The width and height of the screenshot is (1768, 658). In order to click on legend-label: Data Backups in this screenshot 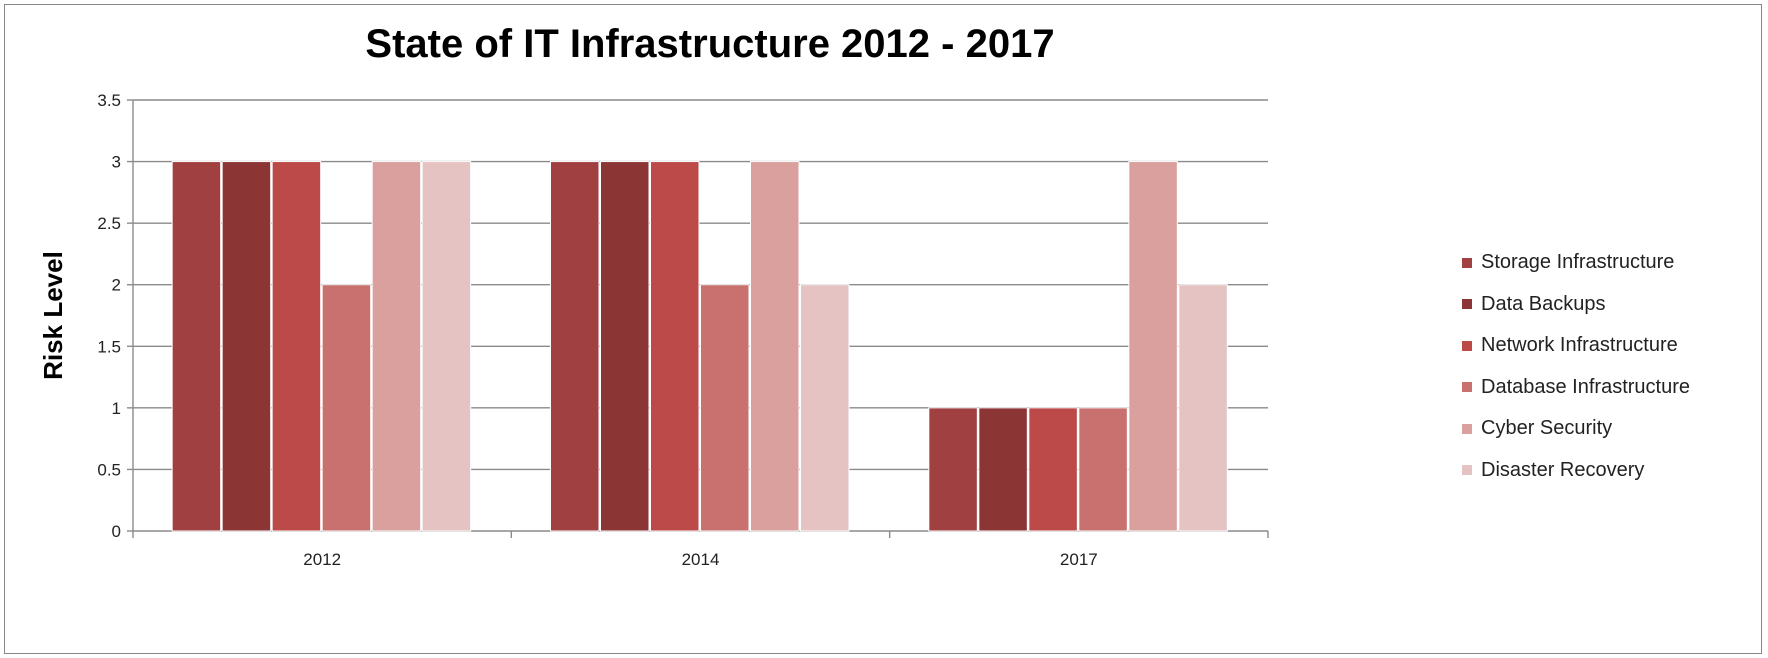, I will do `click(1543, 303)`.